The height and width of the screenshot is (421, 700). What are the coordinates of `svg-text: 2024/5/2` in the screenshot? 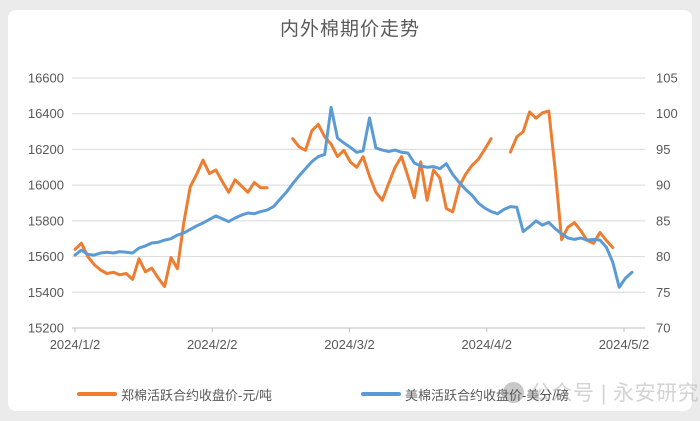 It's located at (624, 344).